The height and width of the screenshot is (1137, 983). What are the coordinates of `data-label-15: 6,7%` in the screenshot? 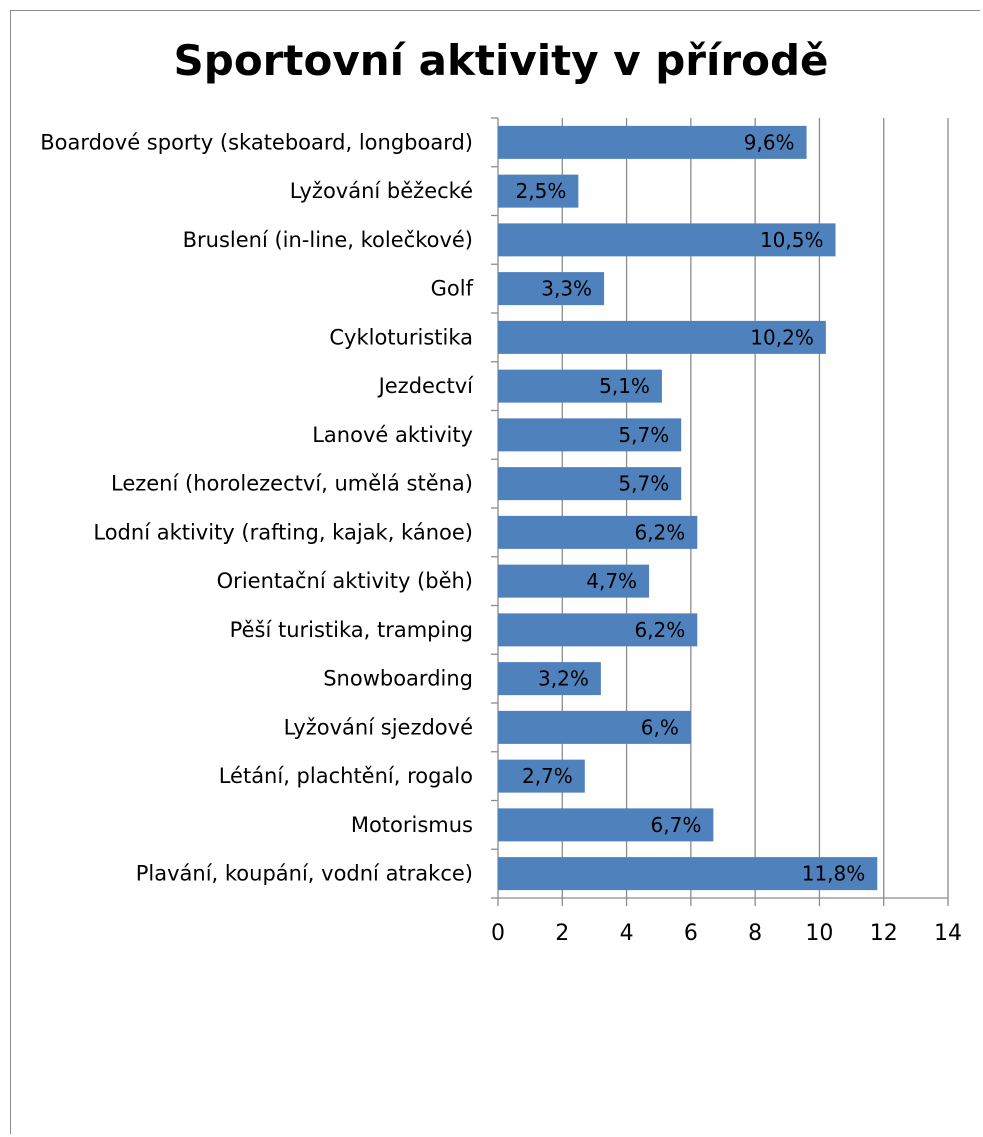 It's located at (676, 825).